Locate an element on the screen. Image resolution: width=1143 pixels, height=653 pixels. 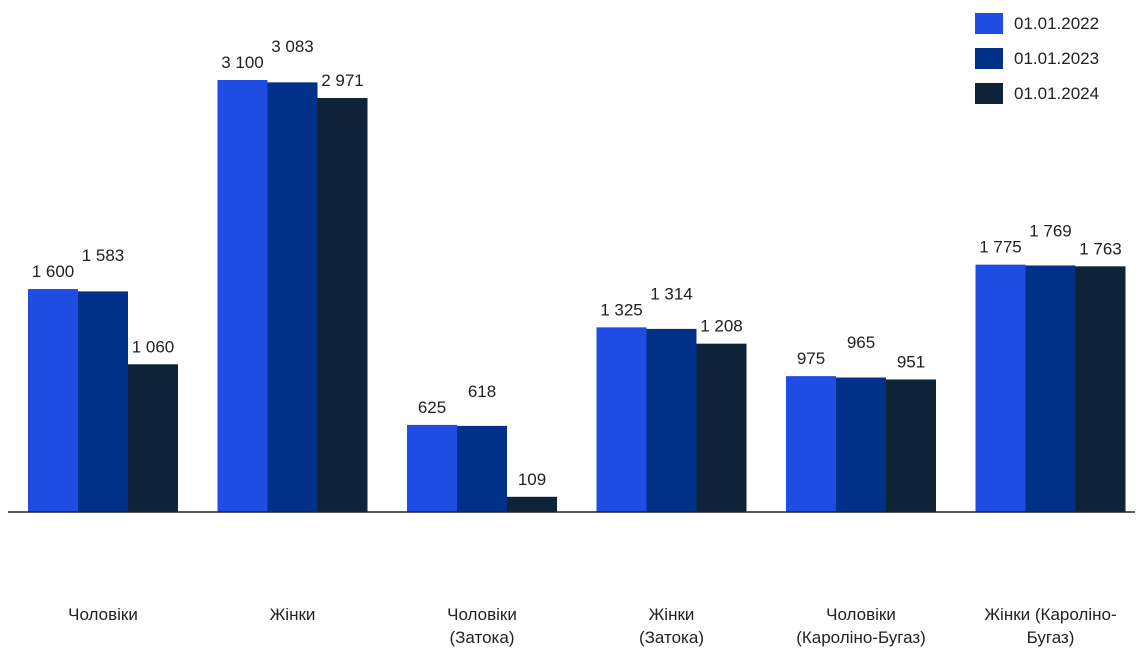
value-label-3-1: 1 314 is located at coordinates (671, 293).